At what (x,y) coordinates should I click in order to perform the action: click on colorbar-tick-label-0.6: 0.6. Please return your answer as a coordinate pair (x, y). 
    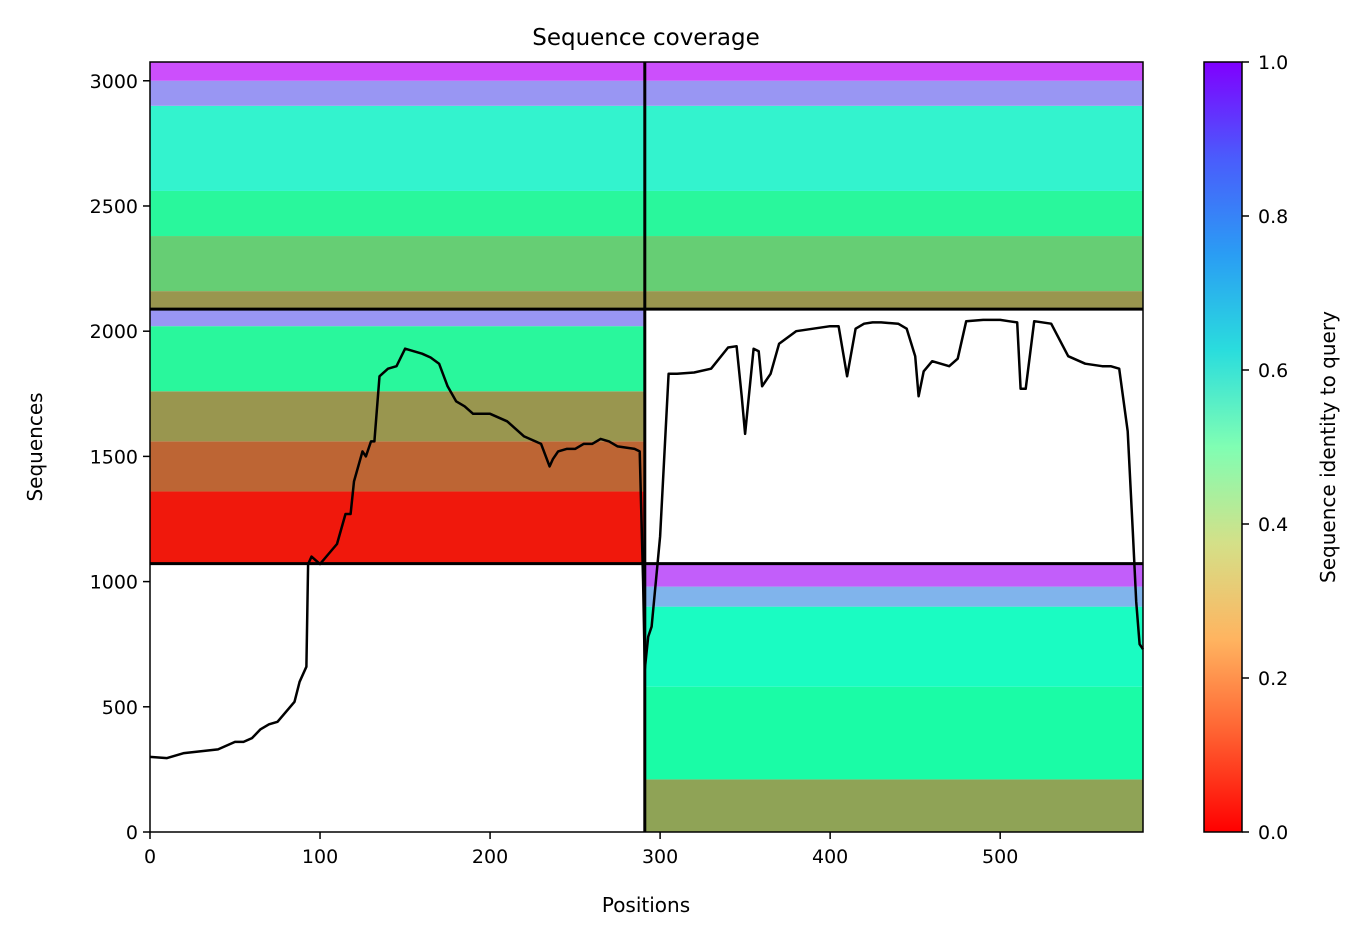
    Looking at the image, I should click on (1273, 371).